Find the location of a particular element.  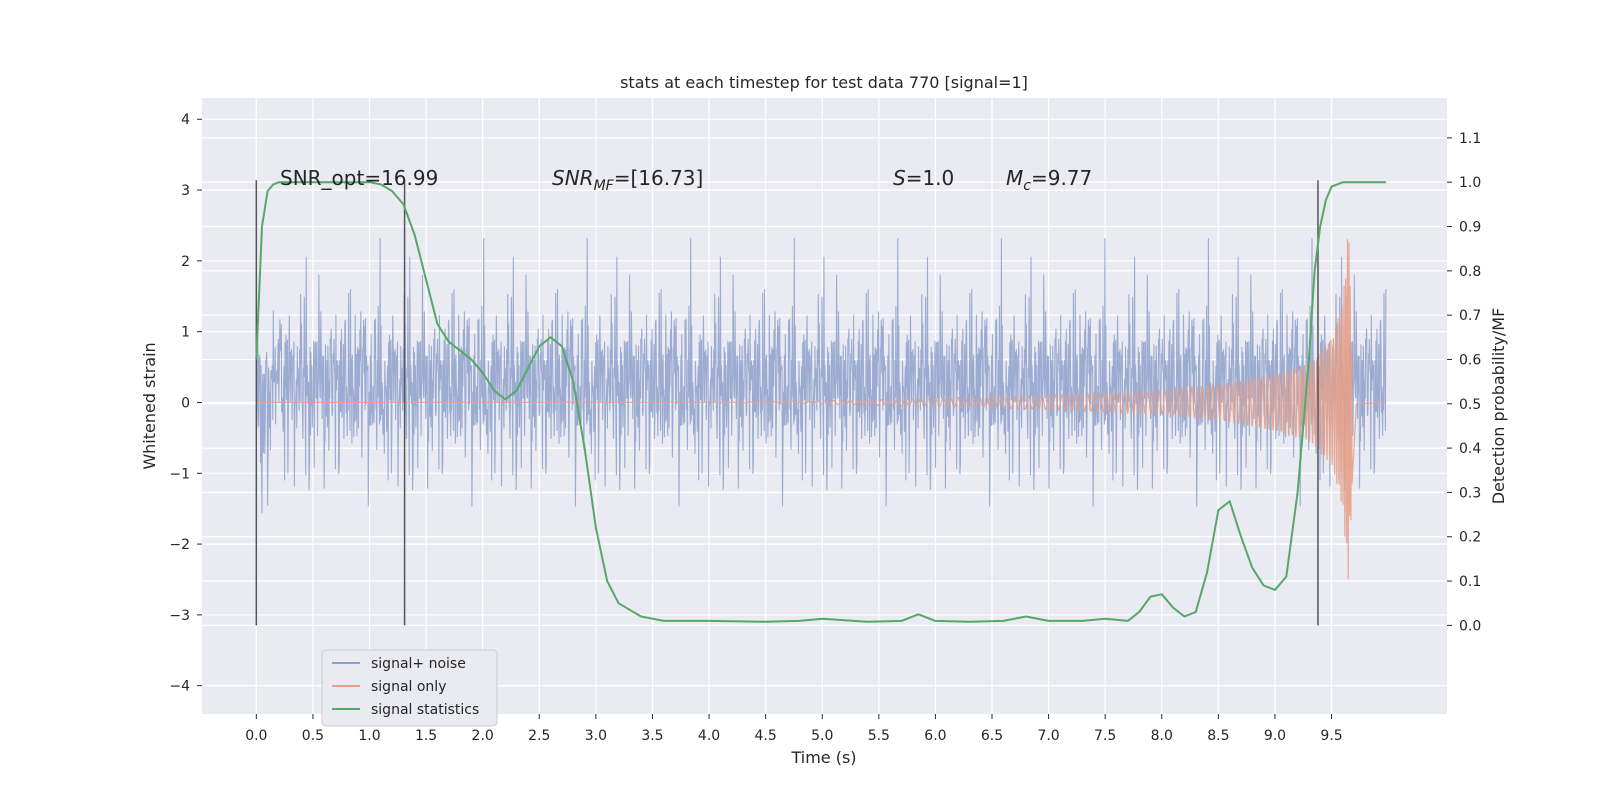

annotation-snr-opt: SNR_opt=16.99 is located at coordinates (359, 178).